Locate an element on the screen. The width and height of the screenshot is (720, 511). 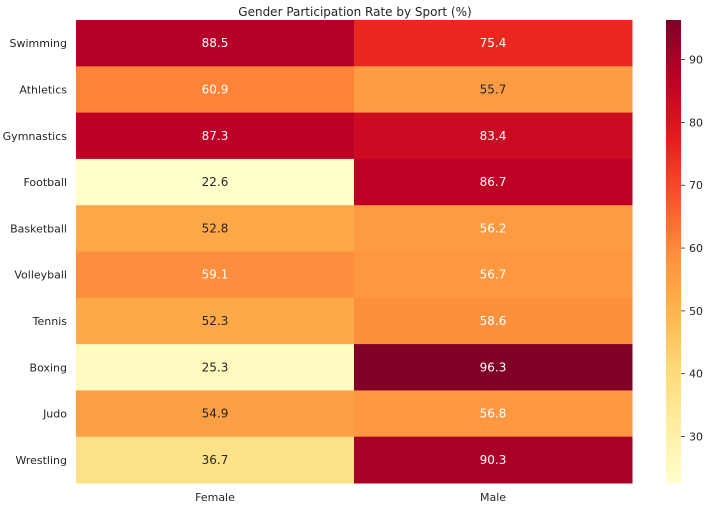
cell-value-label: 60.9 is located at coordinates (215, 89).